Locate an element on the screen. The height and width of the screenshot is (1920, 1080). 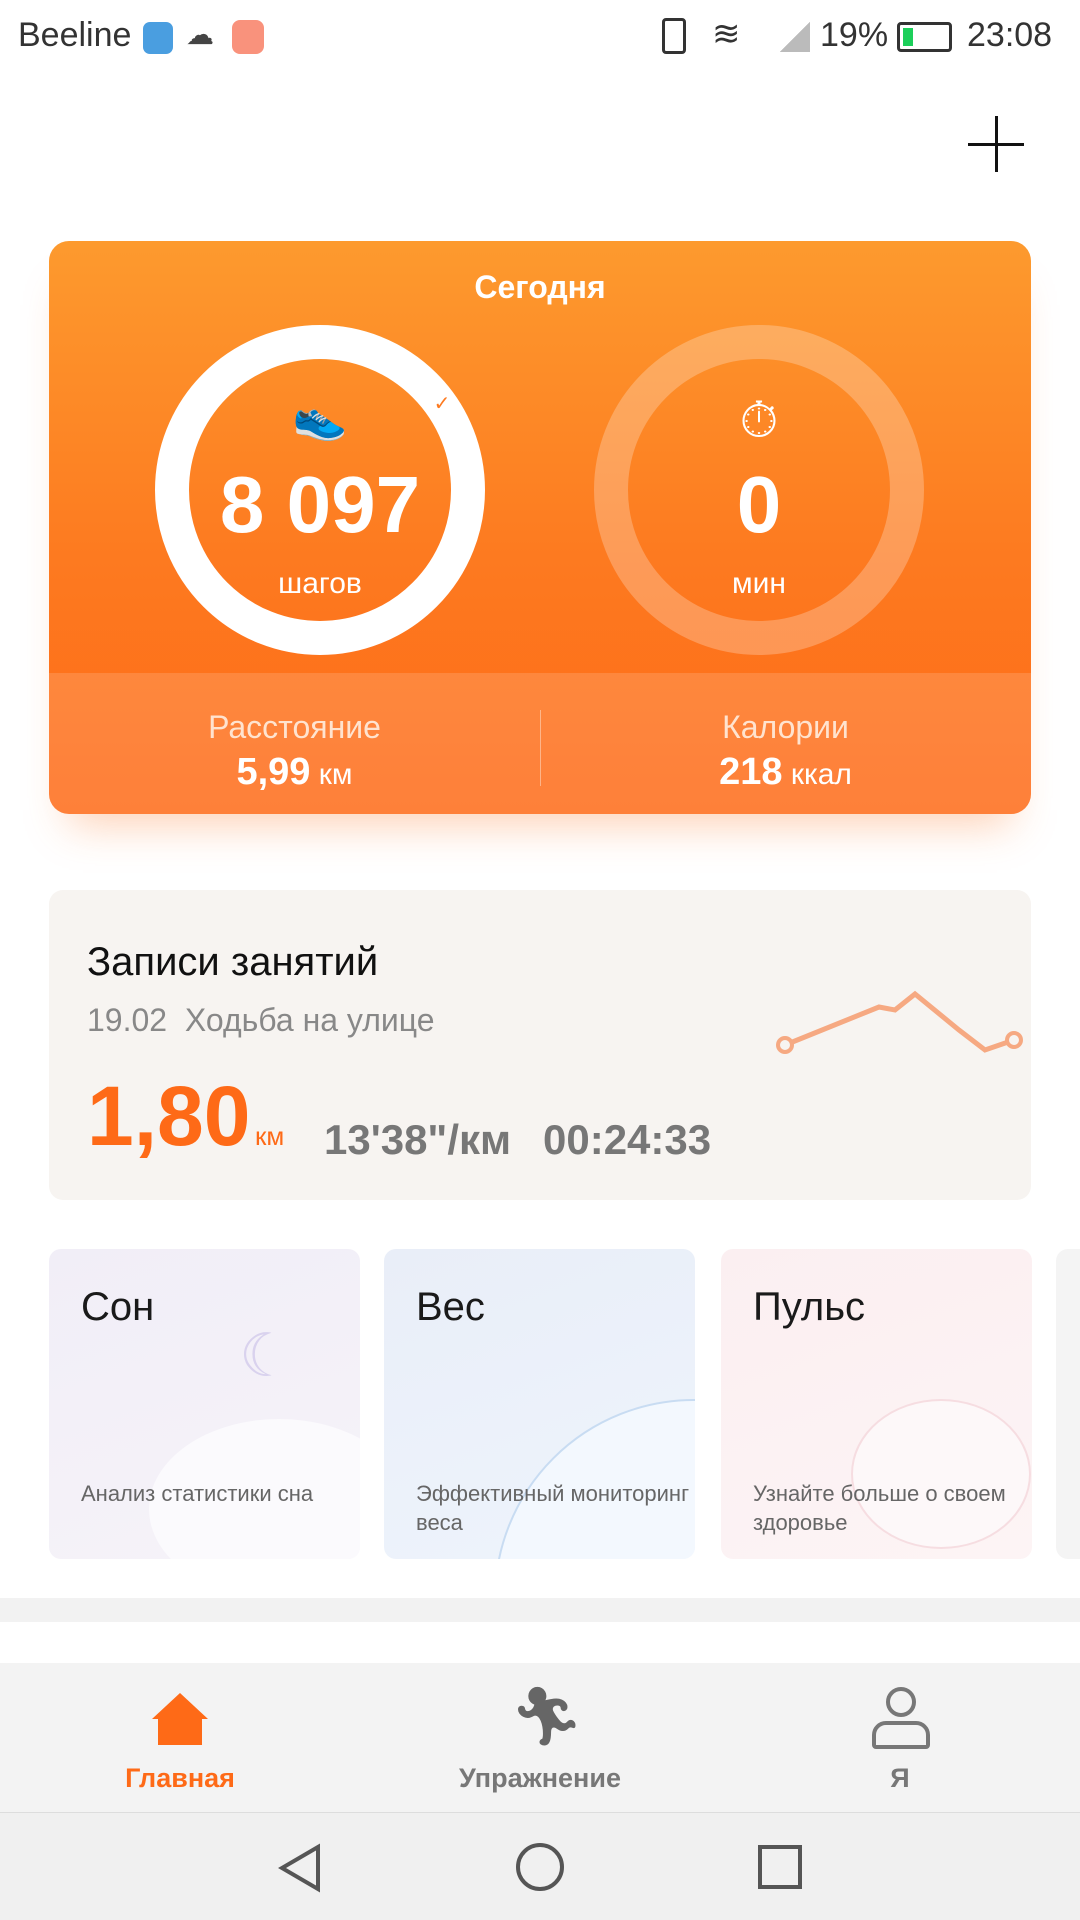
steps-unit: шагов is located at coordinates (320, 583).